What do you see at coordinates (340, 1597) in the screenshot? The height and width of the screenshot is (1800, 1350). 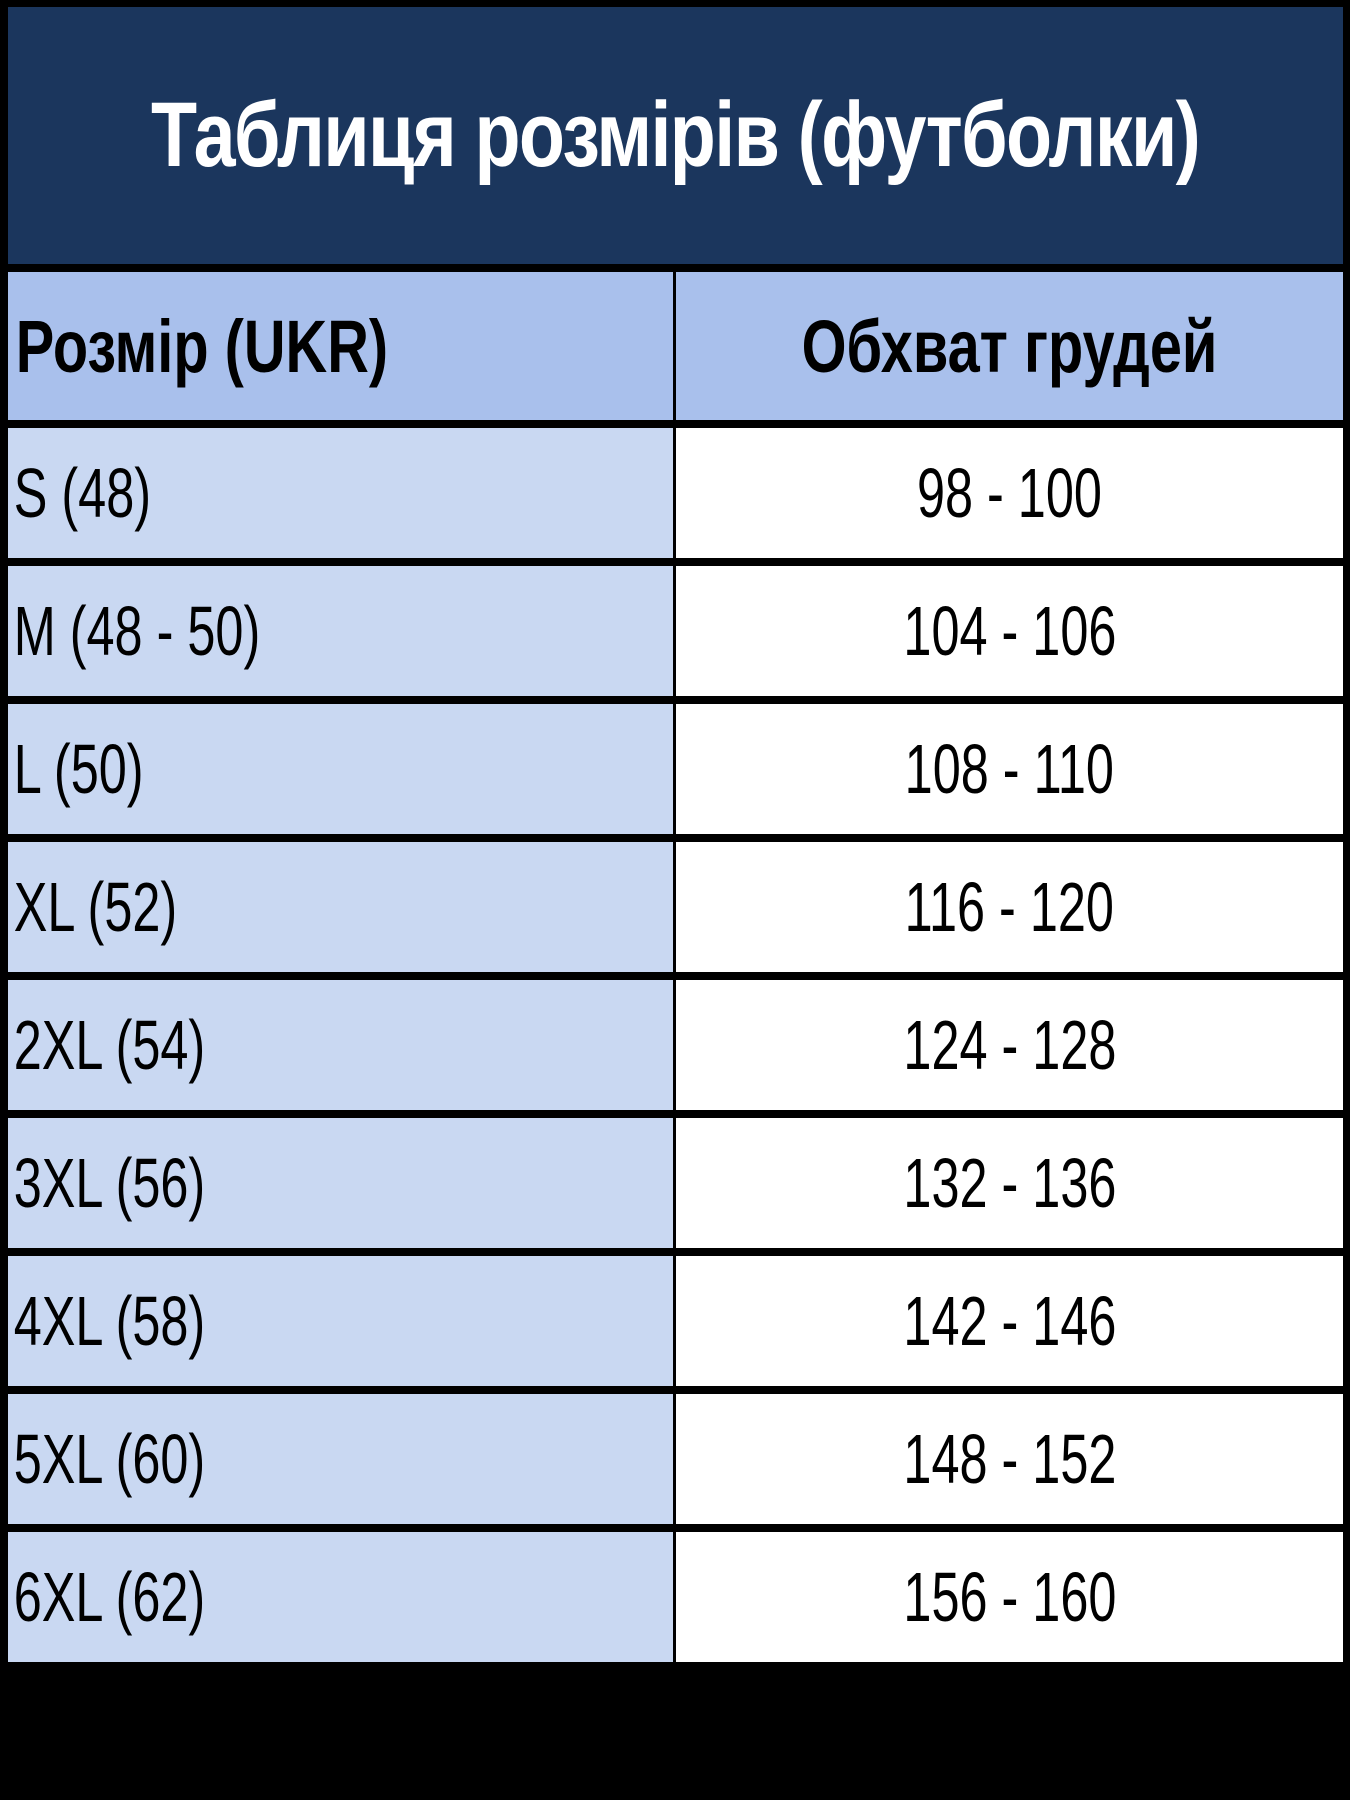 I see `size-cell: 6XL (62)` at bounding box center [340, 1597].